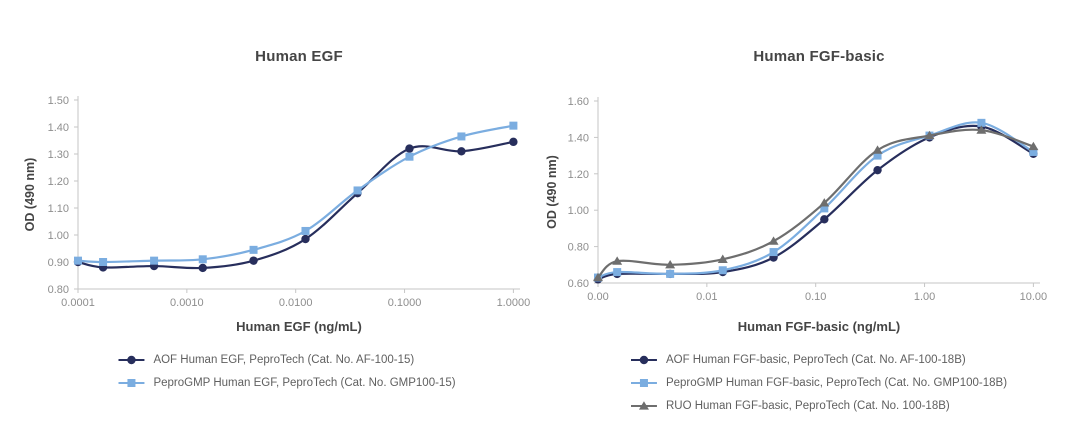 The width and height of the screenshot is (1080, 426). Describe the element at coordinates (187, 303) in the screenshot. I see `x-tick-label: 0.0010` at that location.